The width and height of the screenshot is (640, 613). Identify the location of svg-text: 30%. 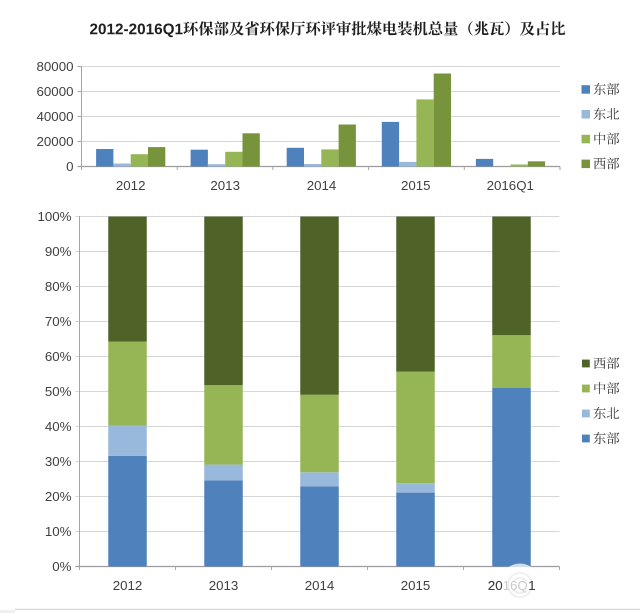
(58, 461).